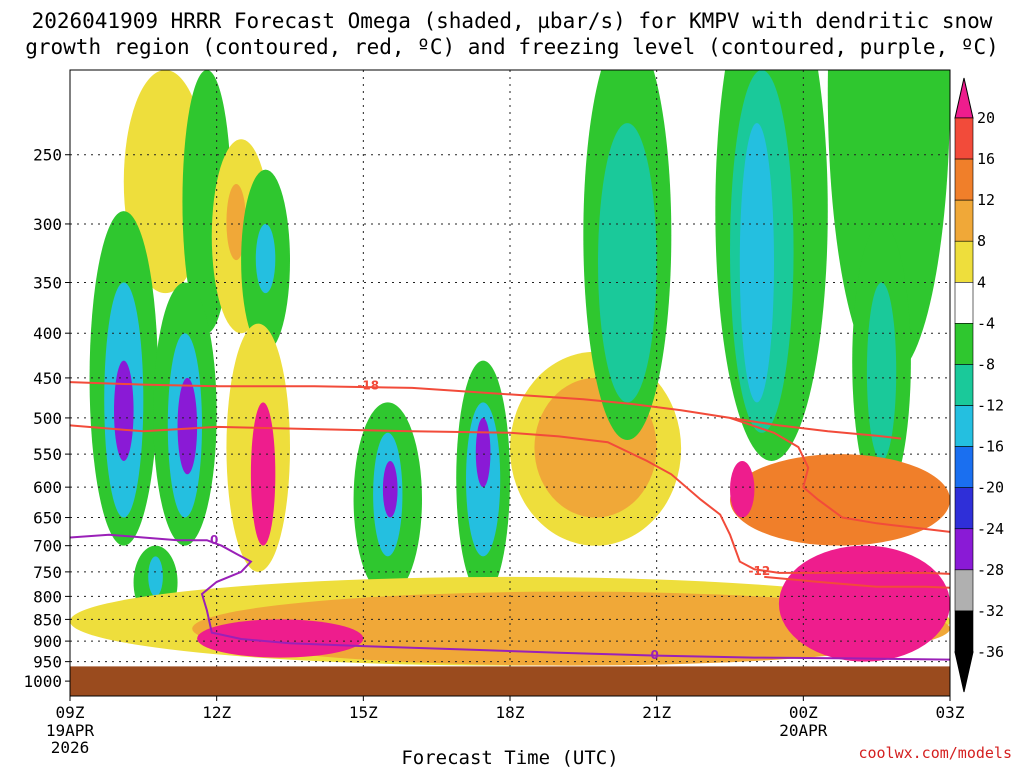 The height and width of the screenshot is (768, 1024). Describe the element at coordinates (990, 652) in the screenshot. I see `colorbar-label-13: -36` at that location.